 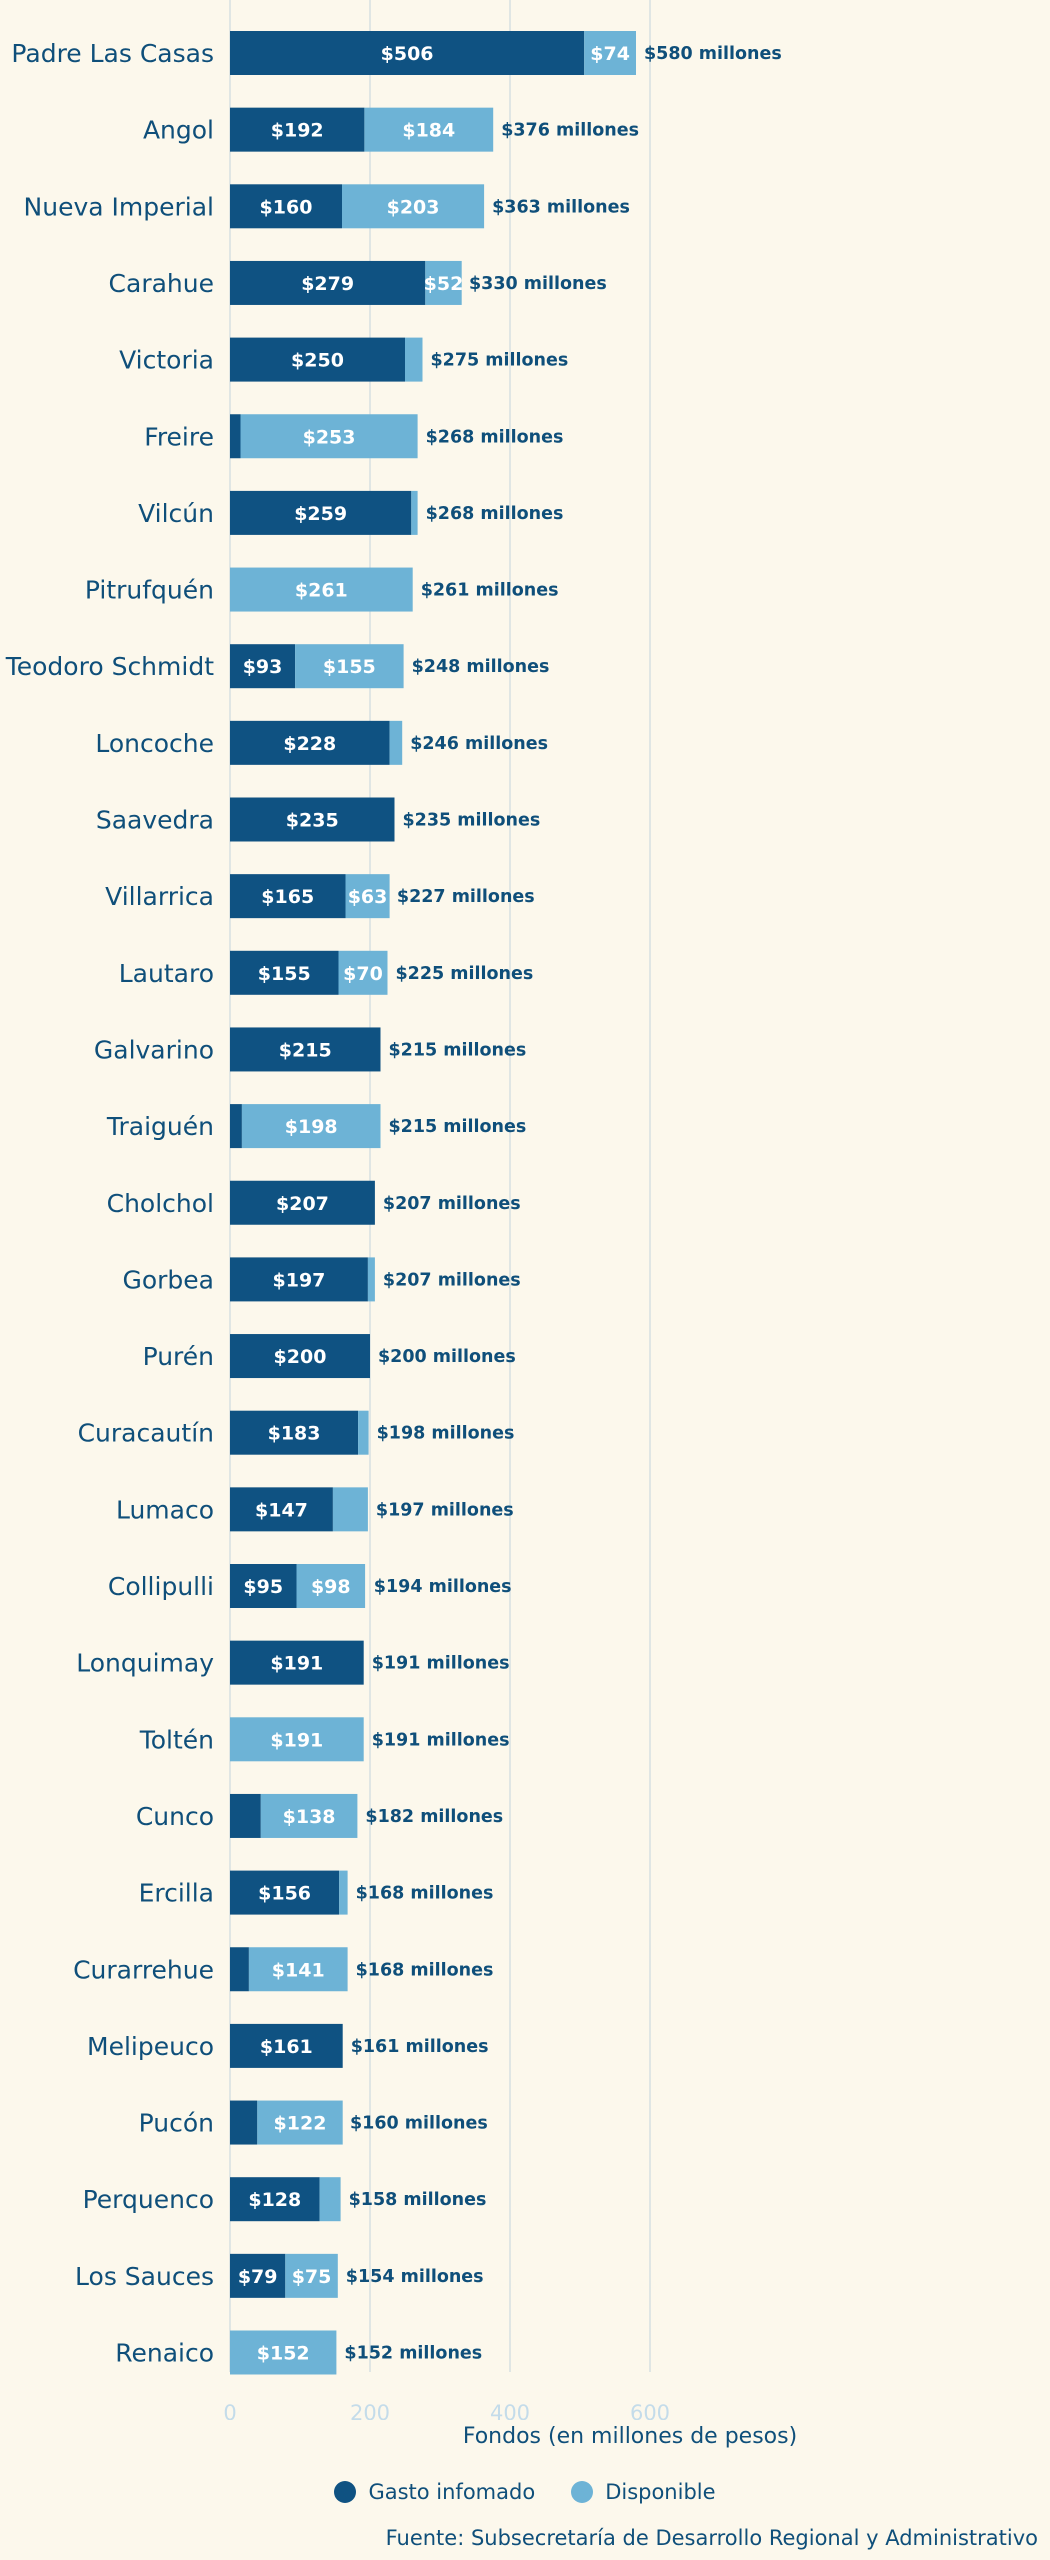 What do you see at coordinates (481, 667) in the screenshot?
I see `total-label: $248 millones` at bounding box center [481, 667].